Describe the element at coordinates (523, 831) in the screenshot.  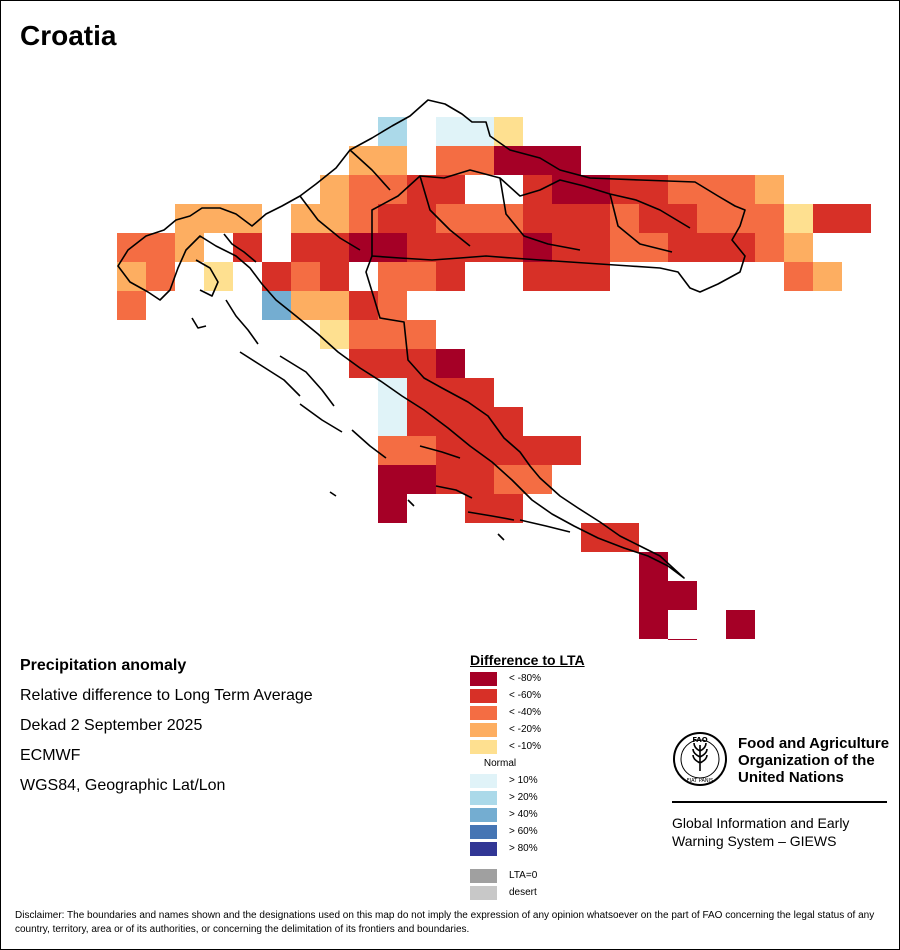
I see `legend-label: > 60%` at that location.